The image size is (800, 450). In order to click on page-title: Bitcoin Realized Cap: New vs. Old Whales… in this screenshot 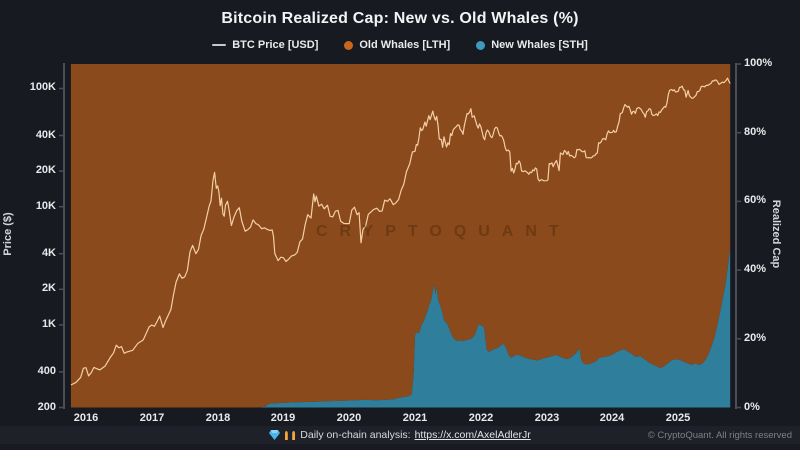, I will do `click(400, 18)`.